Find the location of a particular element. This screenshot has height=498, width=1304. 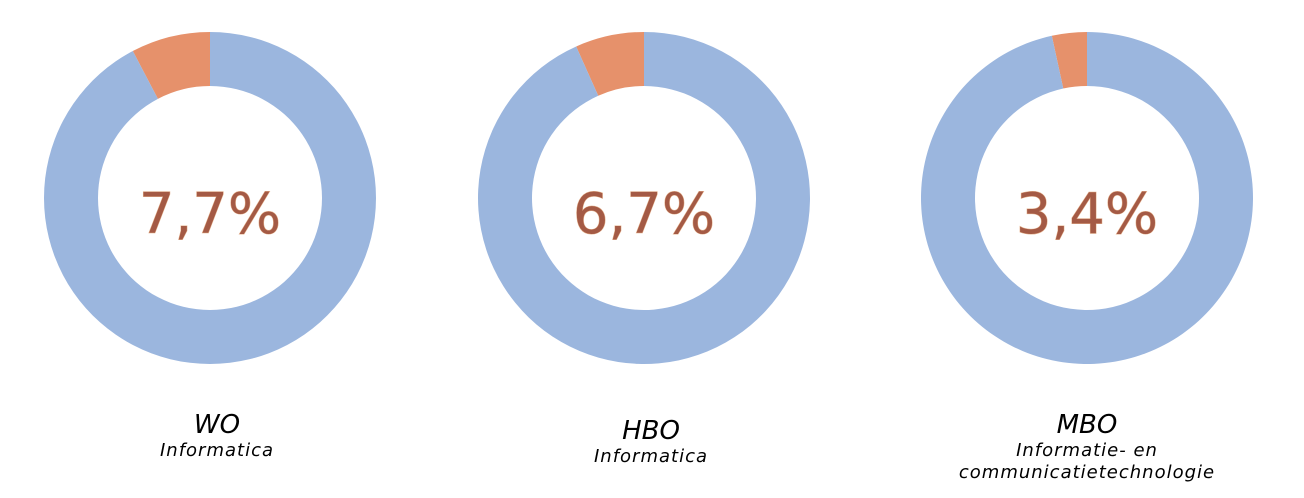

center-percentage-label: 6,7% is located at coordinates (644, 214).